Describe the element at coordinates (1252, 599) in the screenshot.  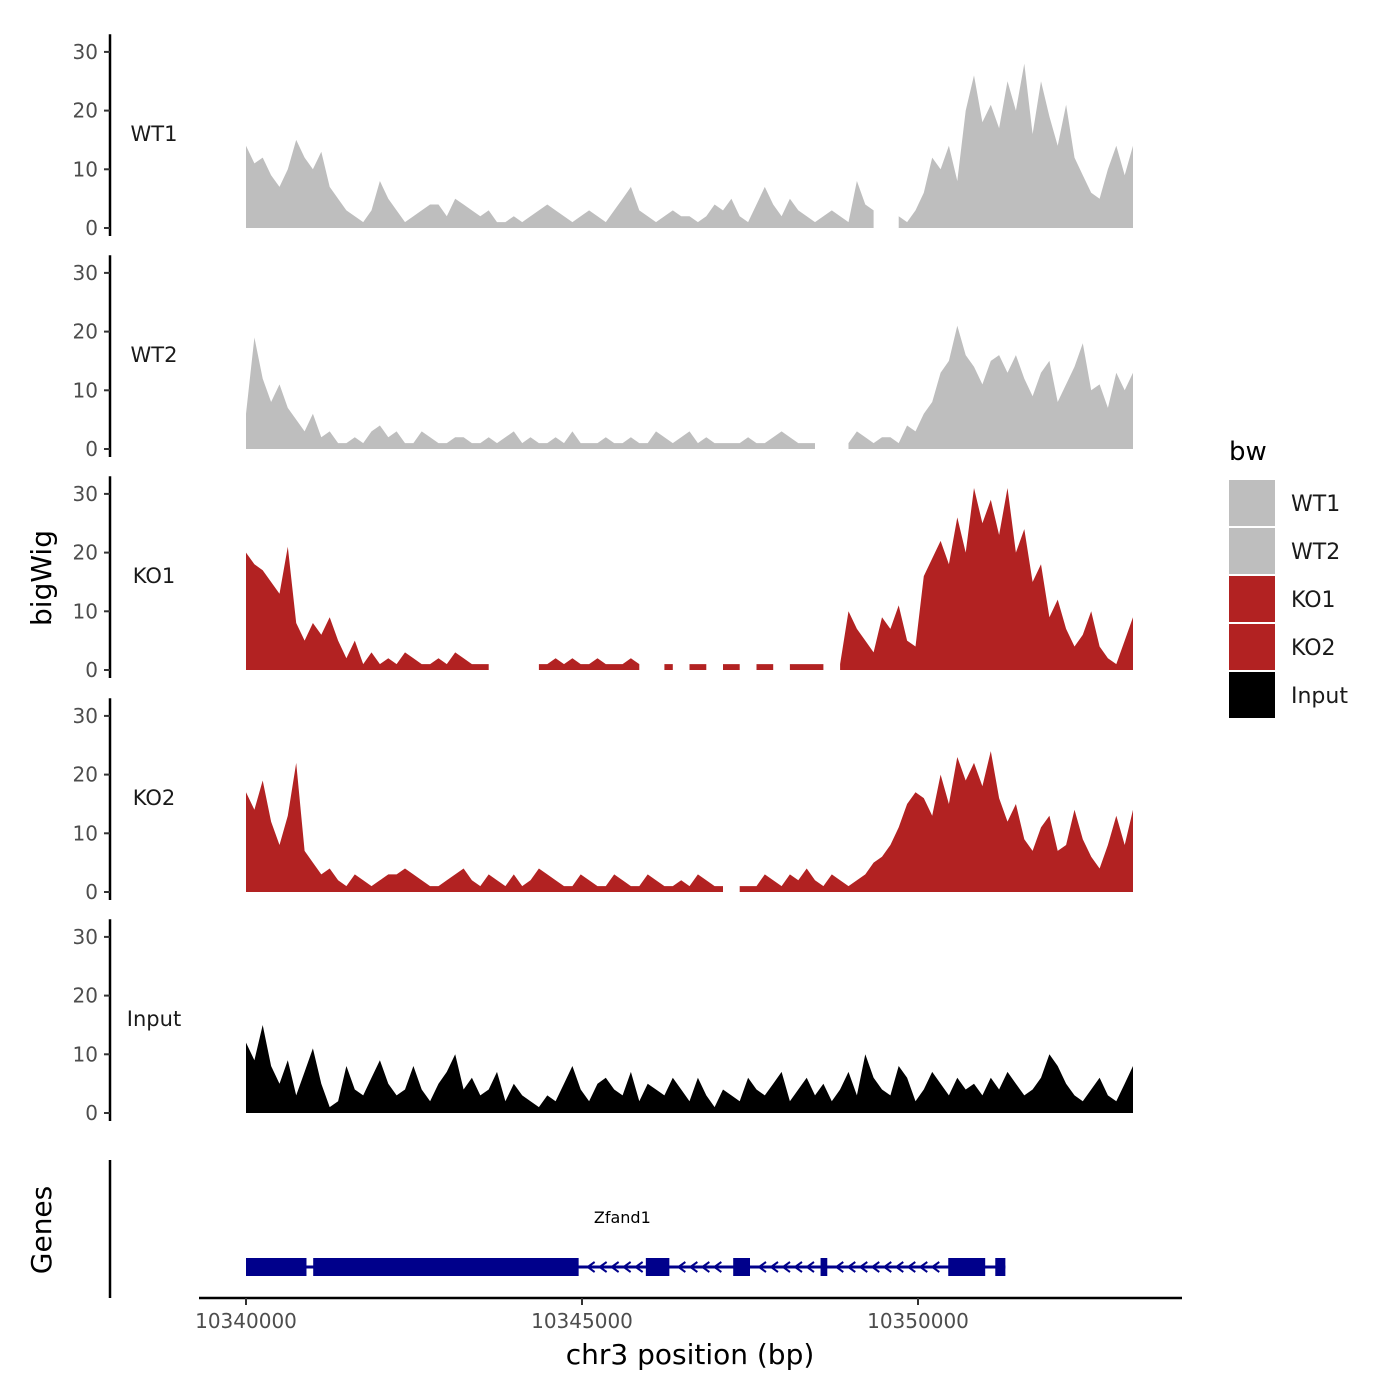
I see `legend-key-ko1` at that location.